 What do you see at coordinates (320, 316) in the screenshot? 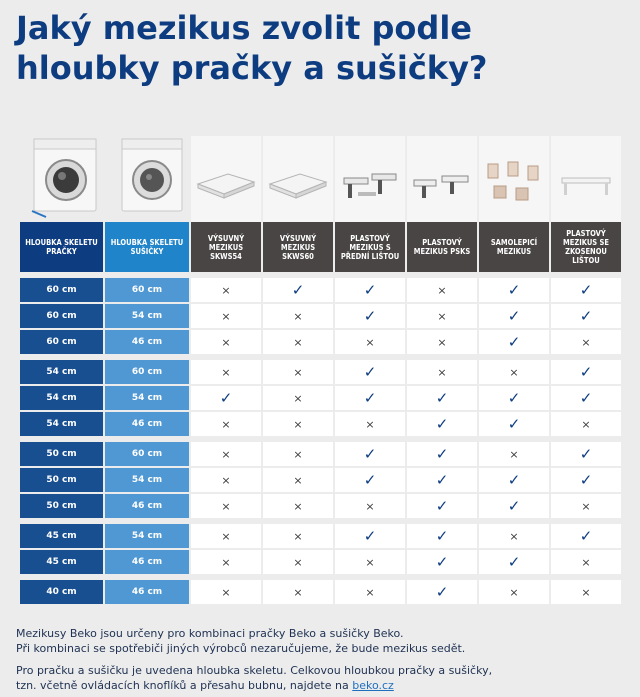
I see `table-row: 60 cm 54 cm × × ✓ × ✓ ✓` at bounding box center [320, 316].